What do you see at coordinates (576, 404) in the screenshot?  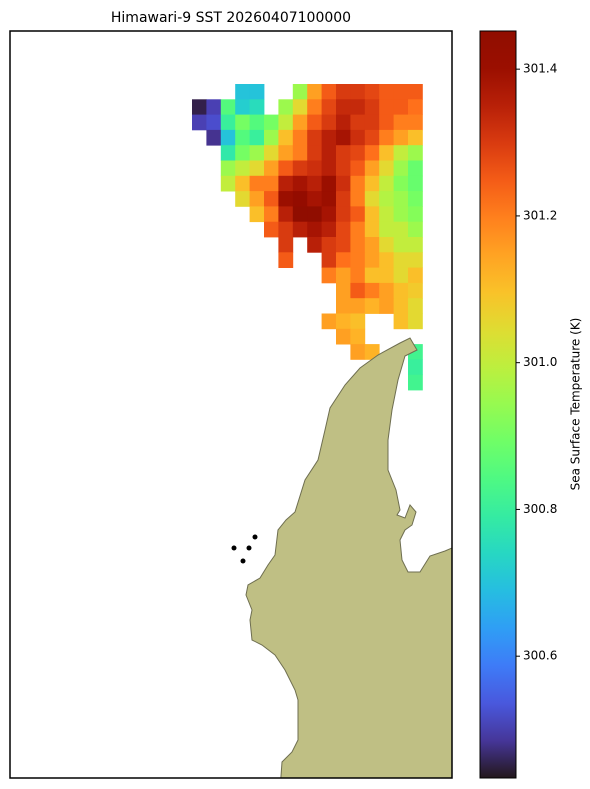 I see `colorbar-label: Sea Surface Temperature (K)` at bounding box center [576, 404].